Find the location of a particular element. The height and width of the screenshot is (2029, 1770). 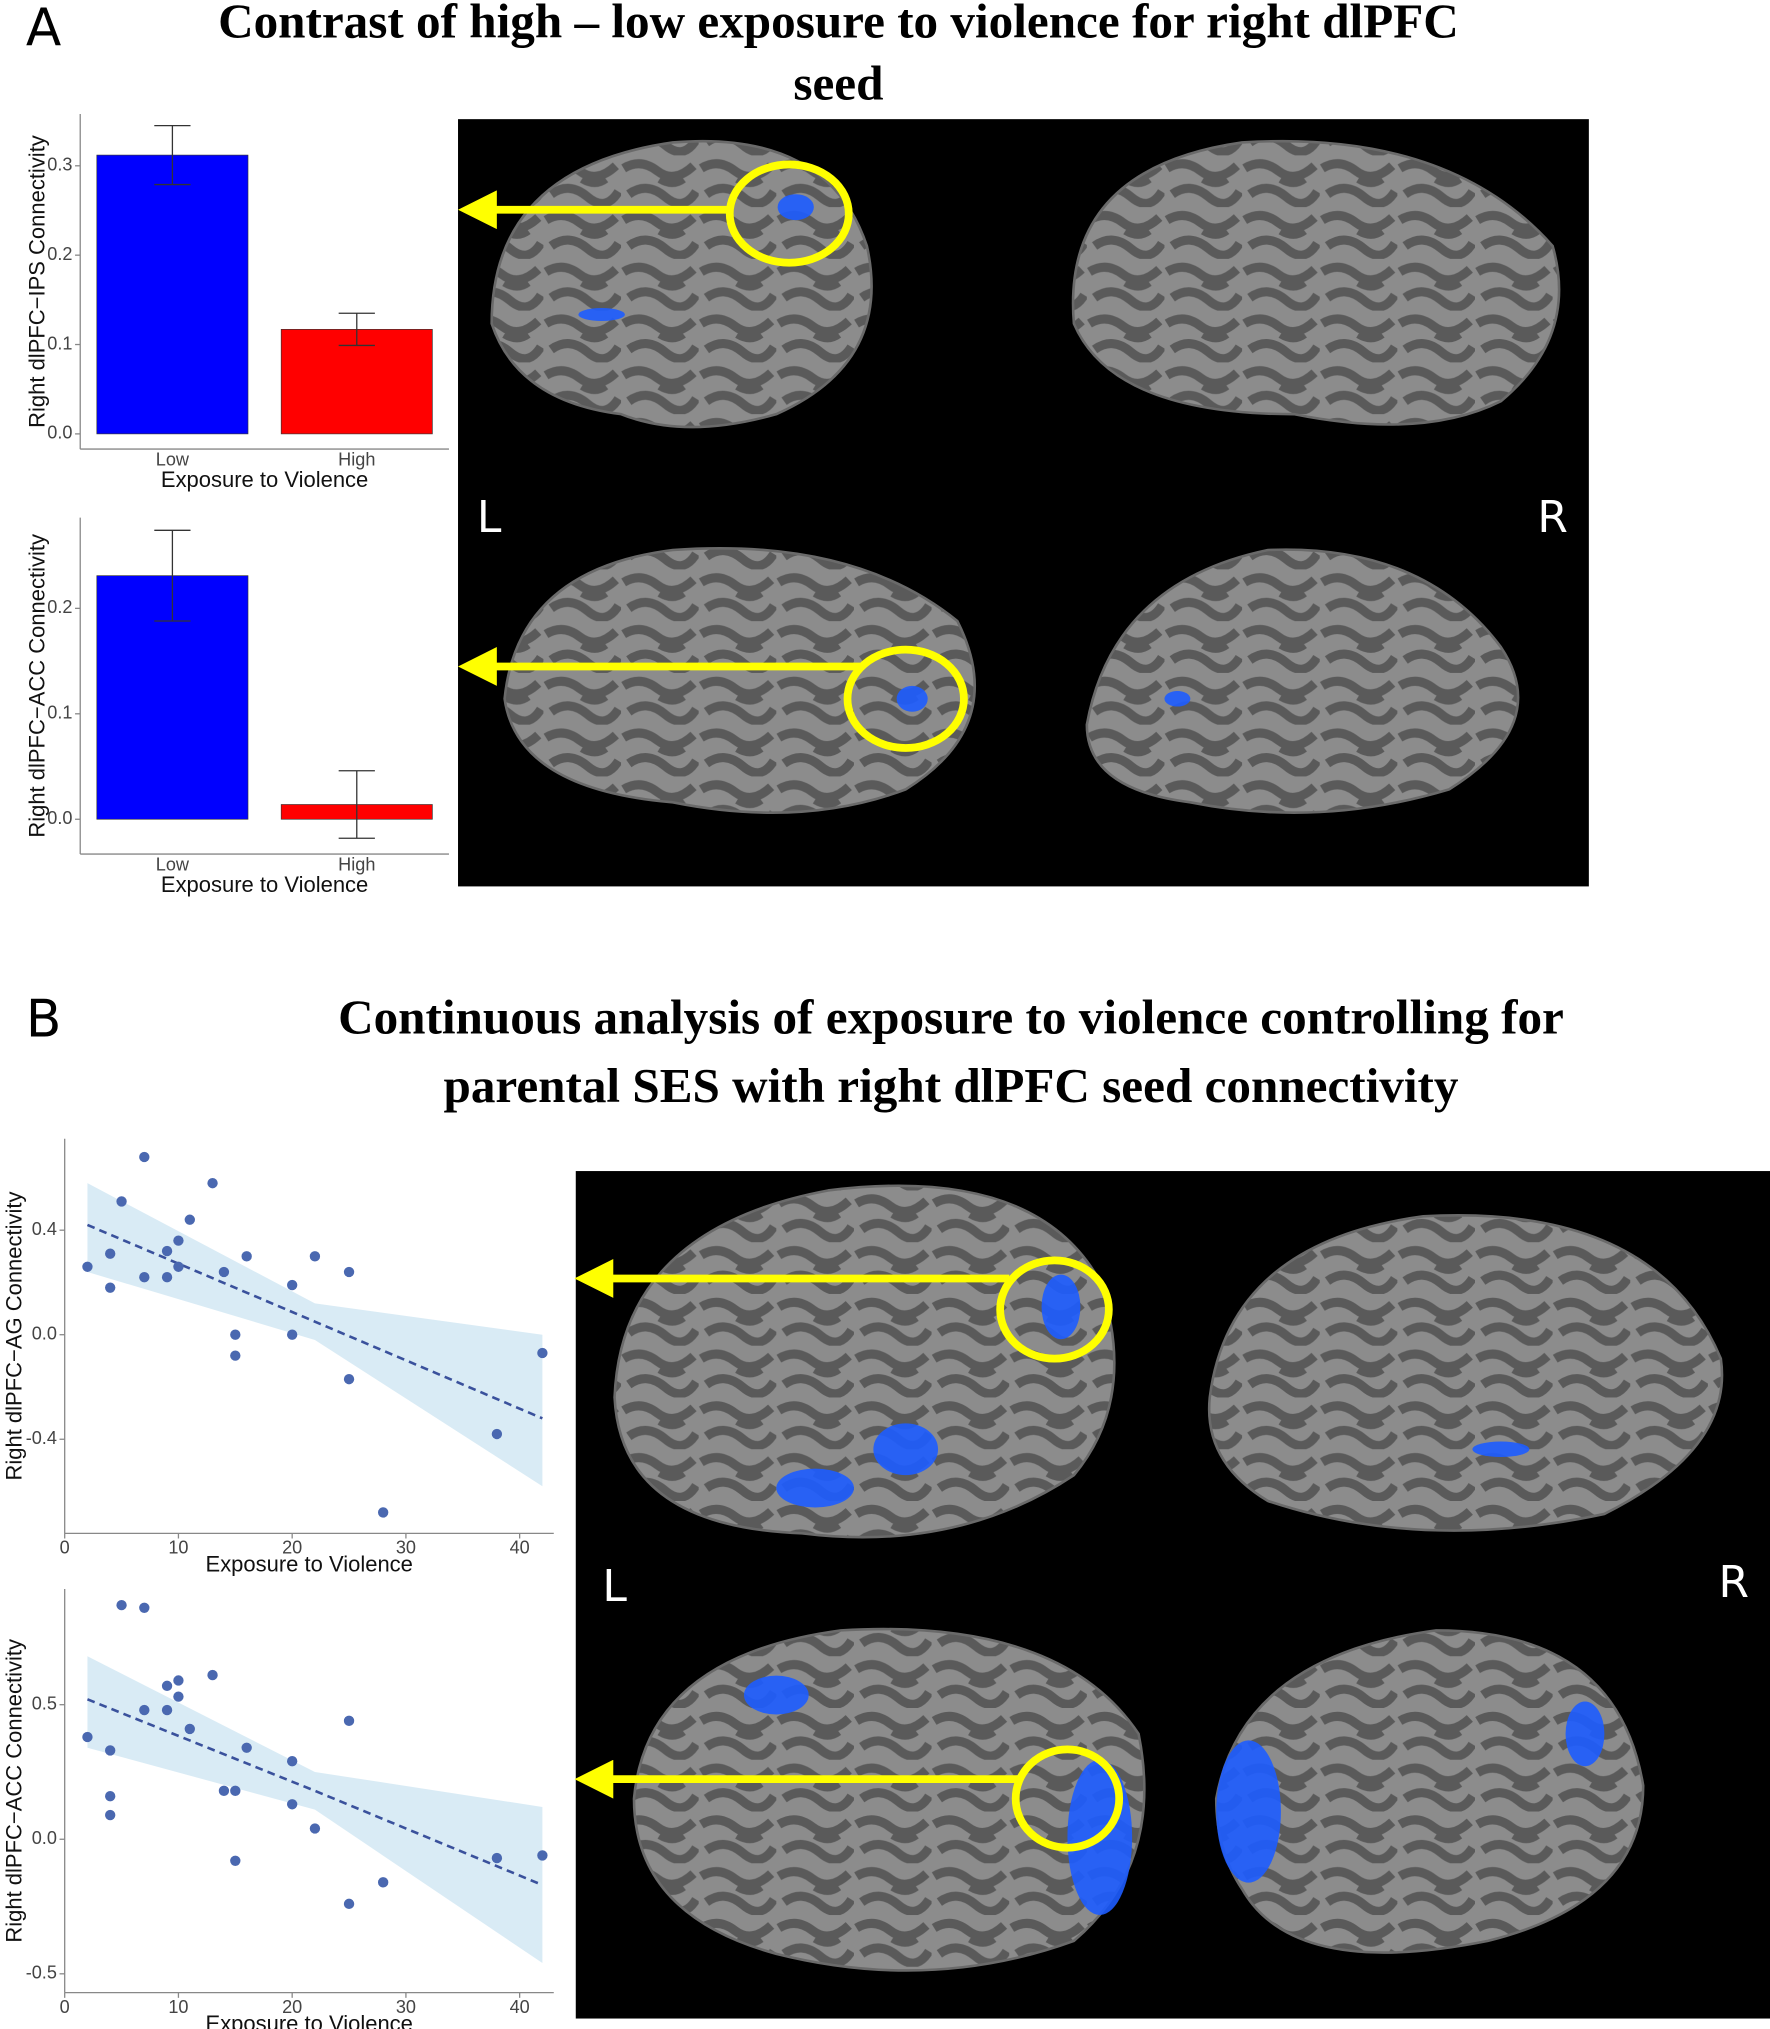

panel-label: B is located at coordinates (44, 1019).